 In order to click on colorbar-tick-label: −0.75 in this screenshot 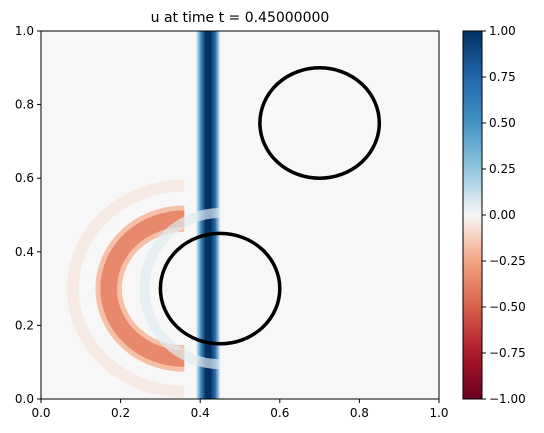, I will do `click(507, 353)`.